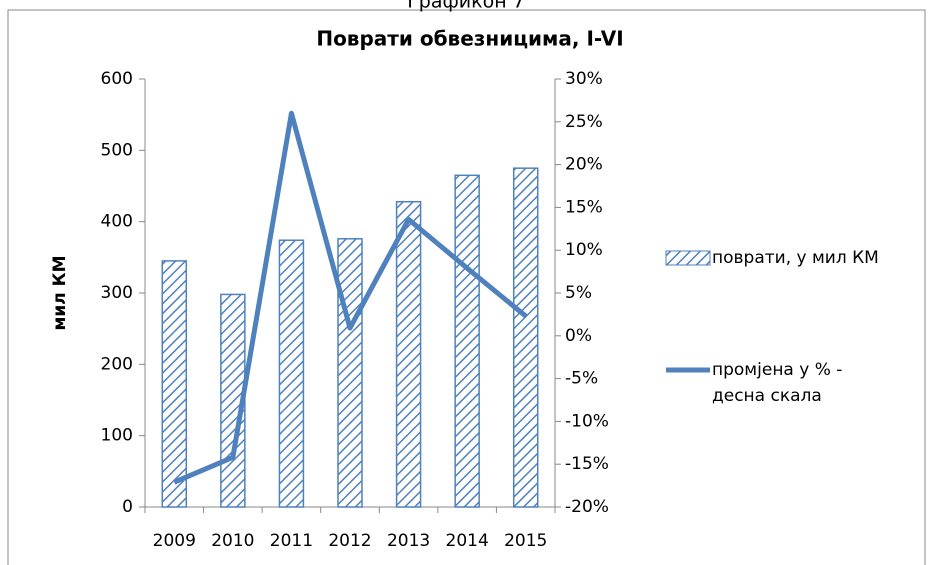  I want to click on y-tick-label: 300, so click(117, 293).